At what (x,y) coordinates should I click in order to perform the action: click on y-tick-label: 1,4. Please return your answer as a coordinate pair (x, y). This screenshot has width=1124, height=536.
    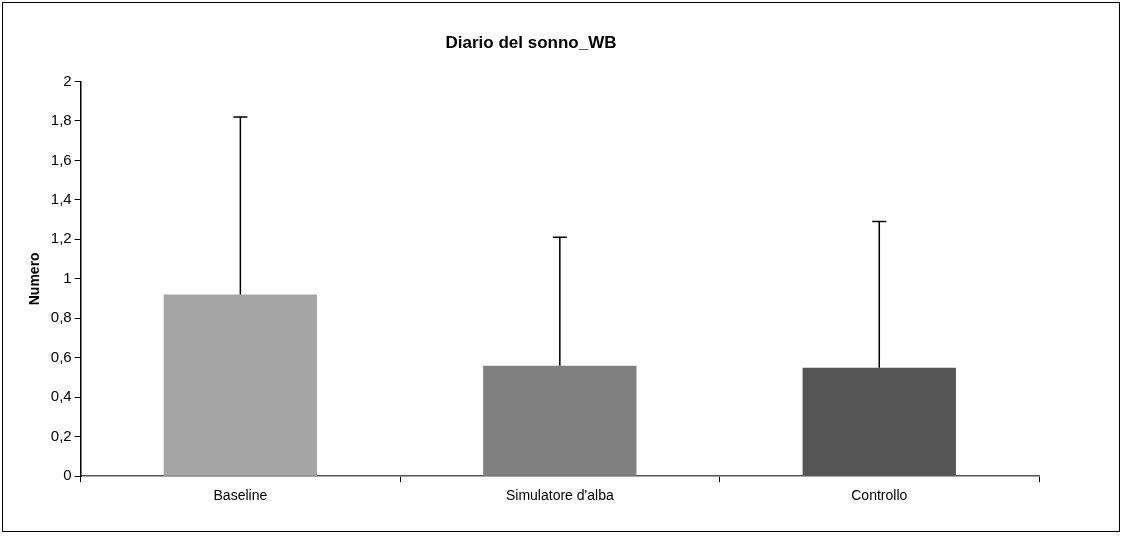
    Looking at the image, I should click on (61, 198).